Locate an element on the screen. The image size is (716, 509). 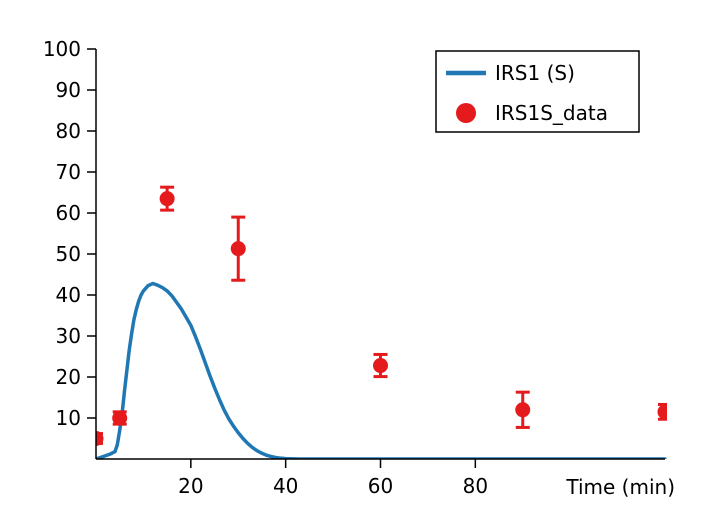
x-tick-label: 20 is located at coordinates (190, 486).